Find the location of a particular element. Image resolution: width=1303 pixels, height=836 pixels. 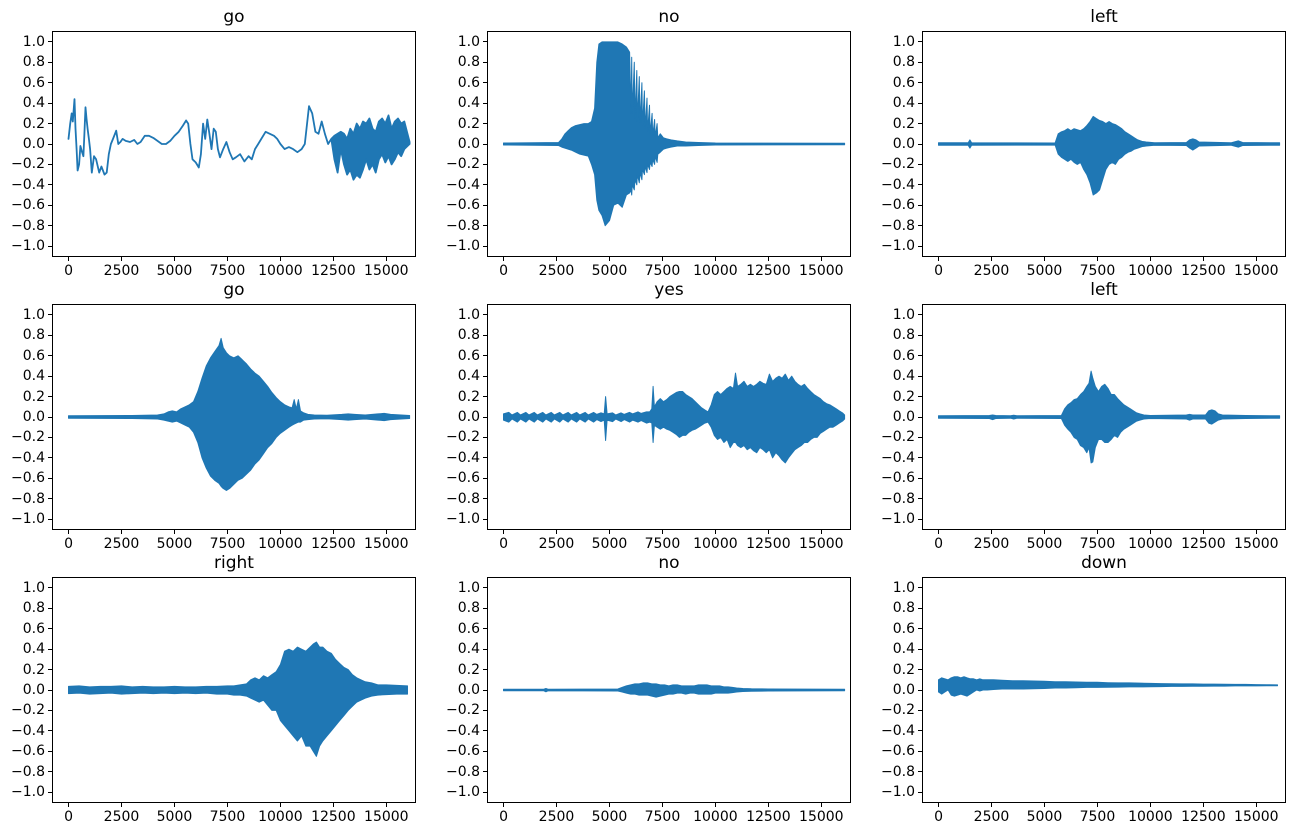

x-tick-label: 10000 is located at coordinates (715, 271).